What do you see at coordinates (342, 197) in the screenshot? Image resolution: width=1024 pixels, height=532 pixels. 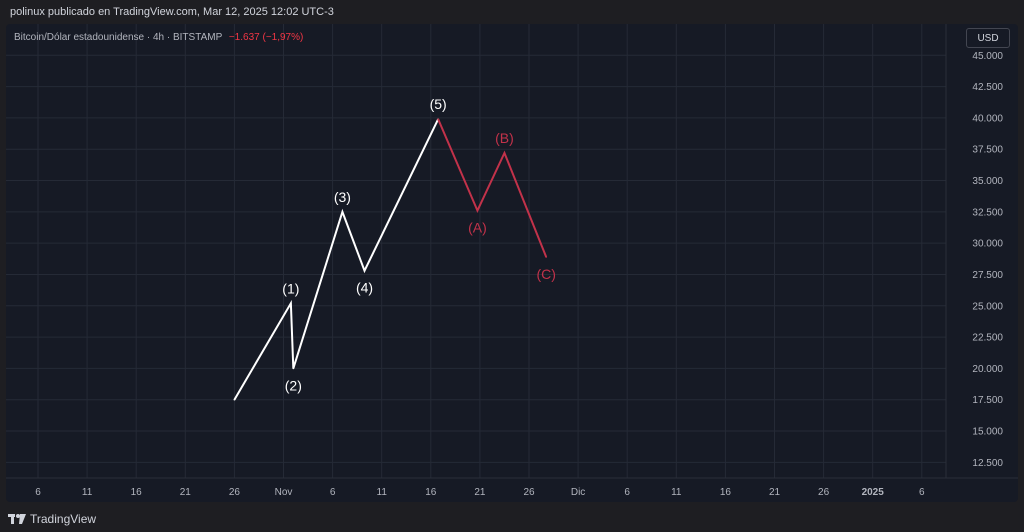 I see `wave-label: (3)` at bounding box center [342, 197].